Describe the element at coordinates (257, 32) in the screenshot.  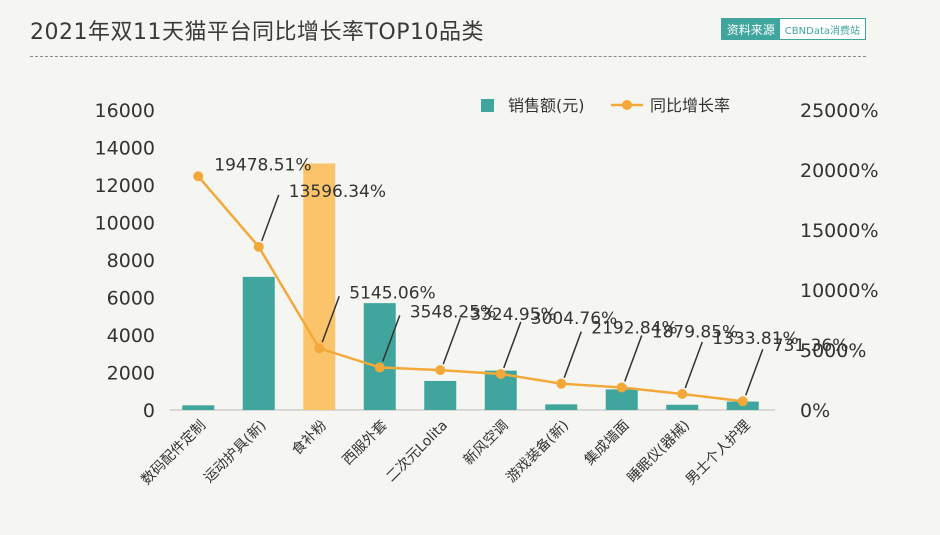
I see `chart-title: 2021年双11天猫平台同比增长率TOP10品类` at that location.